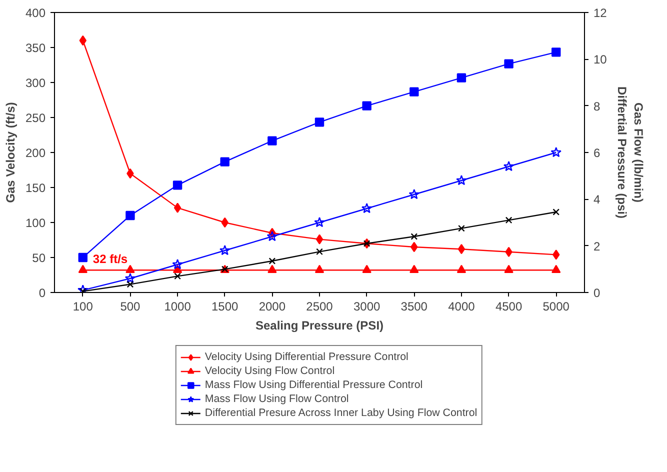 This screenshot has height=472, width=667. I want to click on legend-label: Differential Presure Across Inner Laby Using Flow Control, so click(341, 413).